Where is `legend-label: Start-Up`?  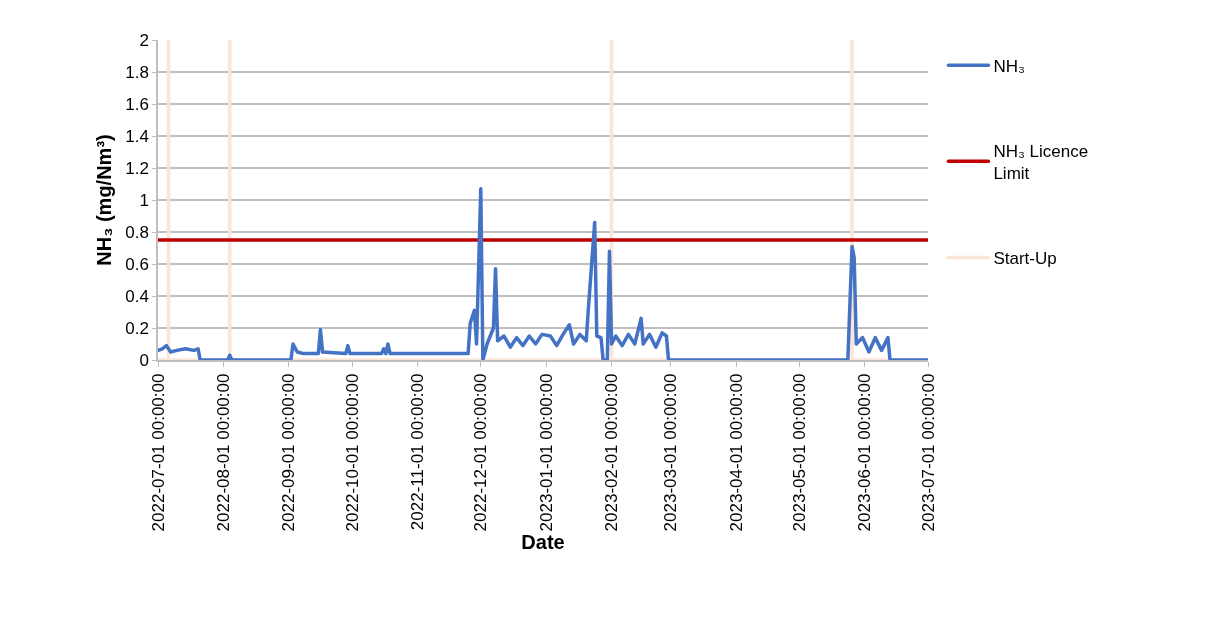
legend-label: Start-Up is located at coordinates (1025, 259).